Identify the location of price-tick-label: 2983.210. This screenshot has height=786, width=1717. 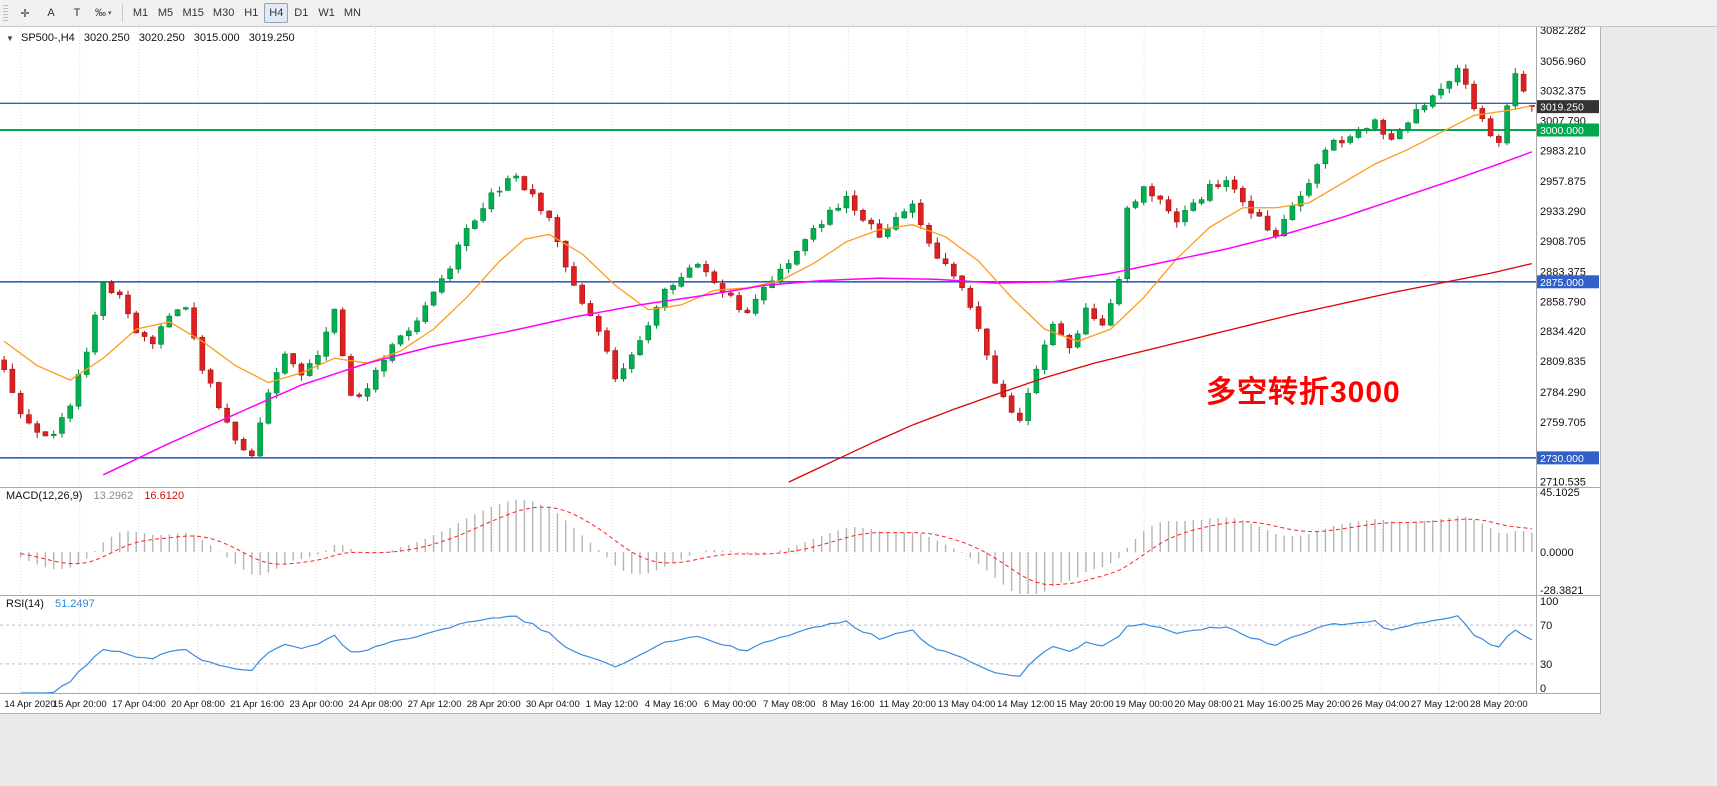
(1563, 151).